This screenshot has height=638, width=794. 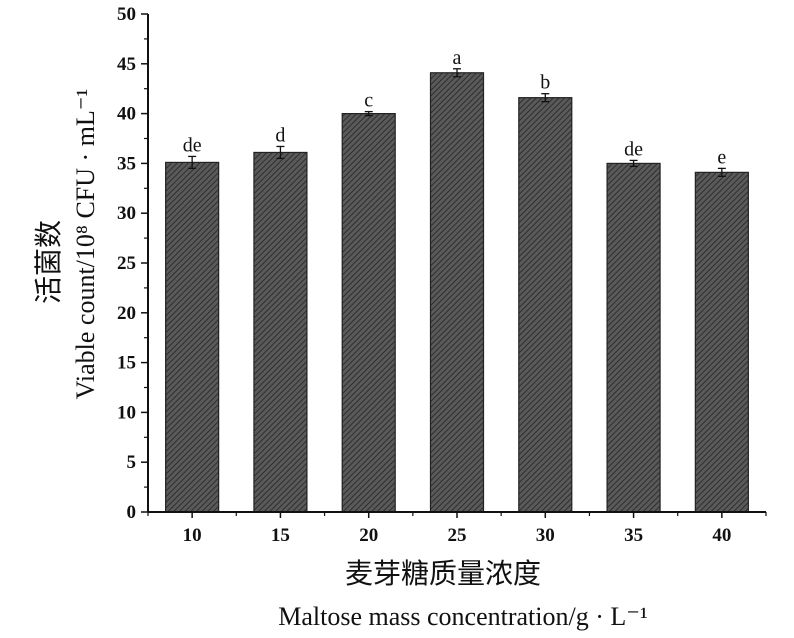 What do you see at coordinates (721, 157) in the screenshot?
I see `significance-label-40: e` at bounding box center [721, 157].